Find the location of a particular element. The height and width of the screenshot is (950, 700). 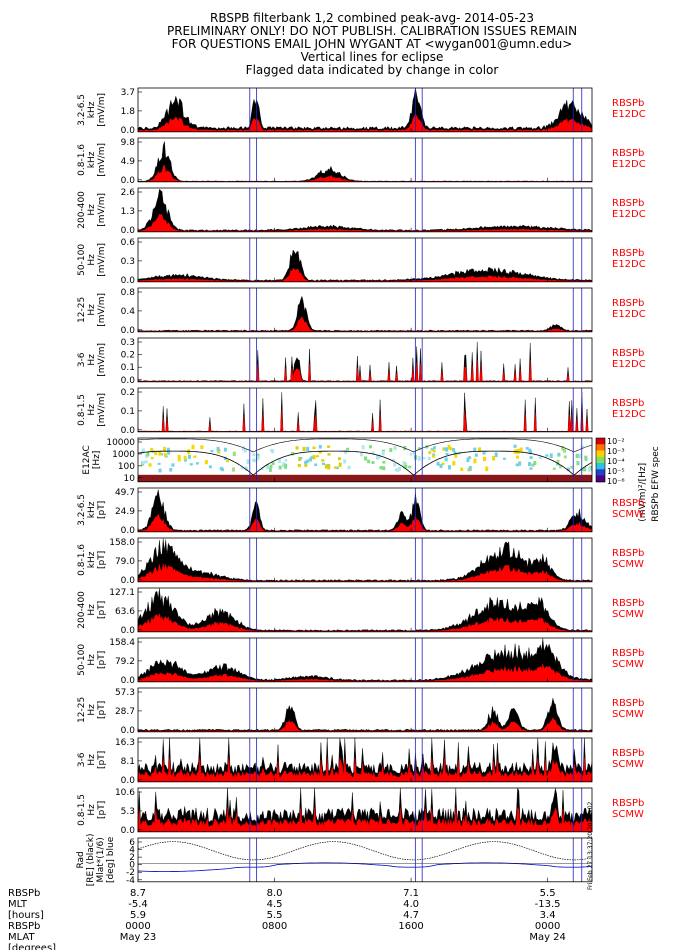

version-stamp: Fri Feb 27 13:37:20 2015 v02 is located at coordinates (590, 845).